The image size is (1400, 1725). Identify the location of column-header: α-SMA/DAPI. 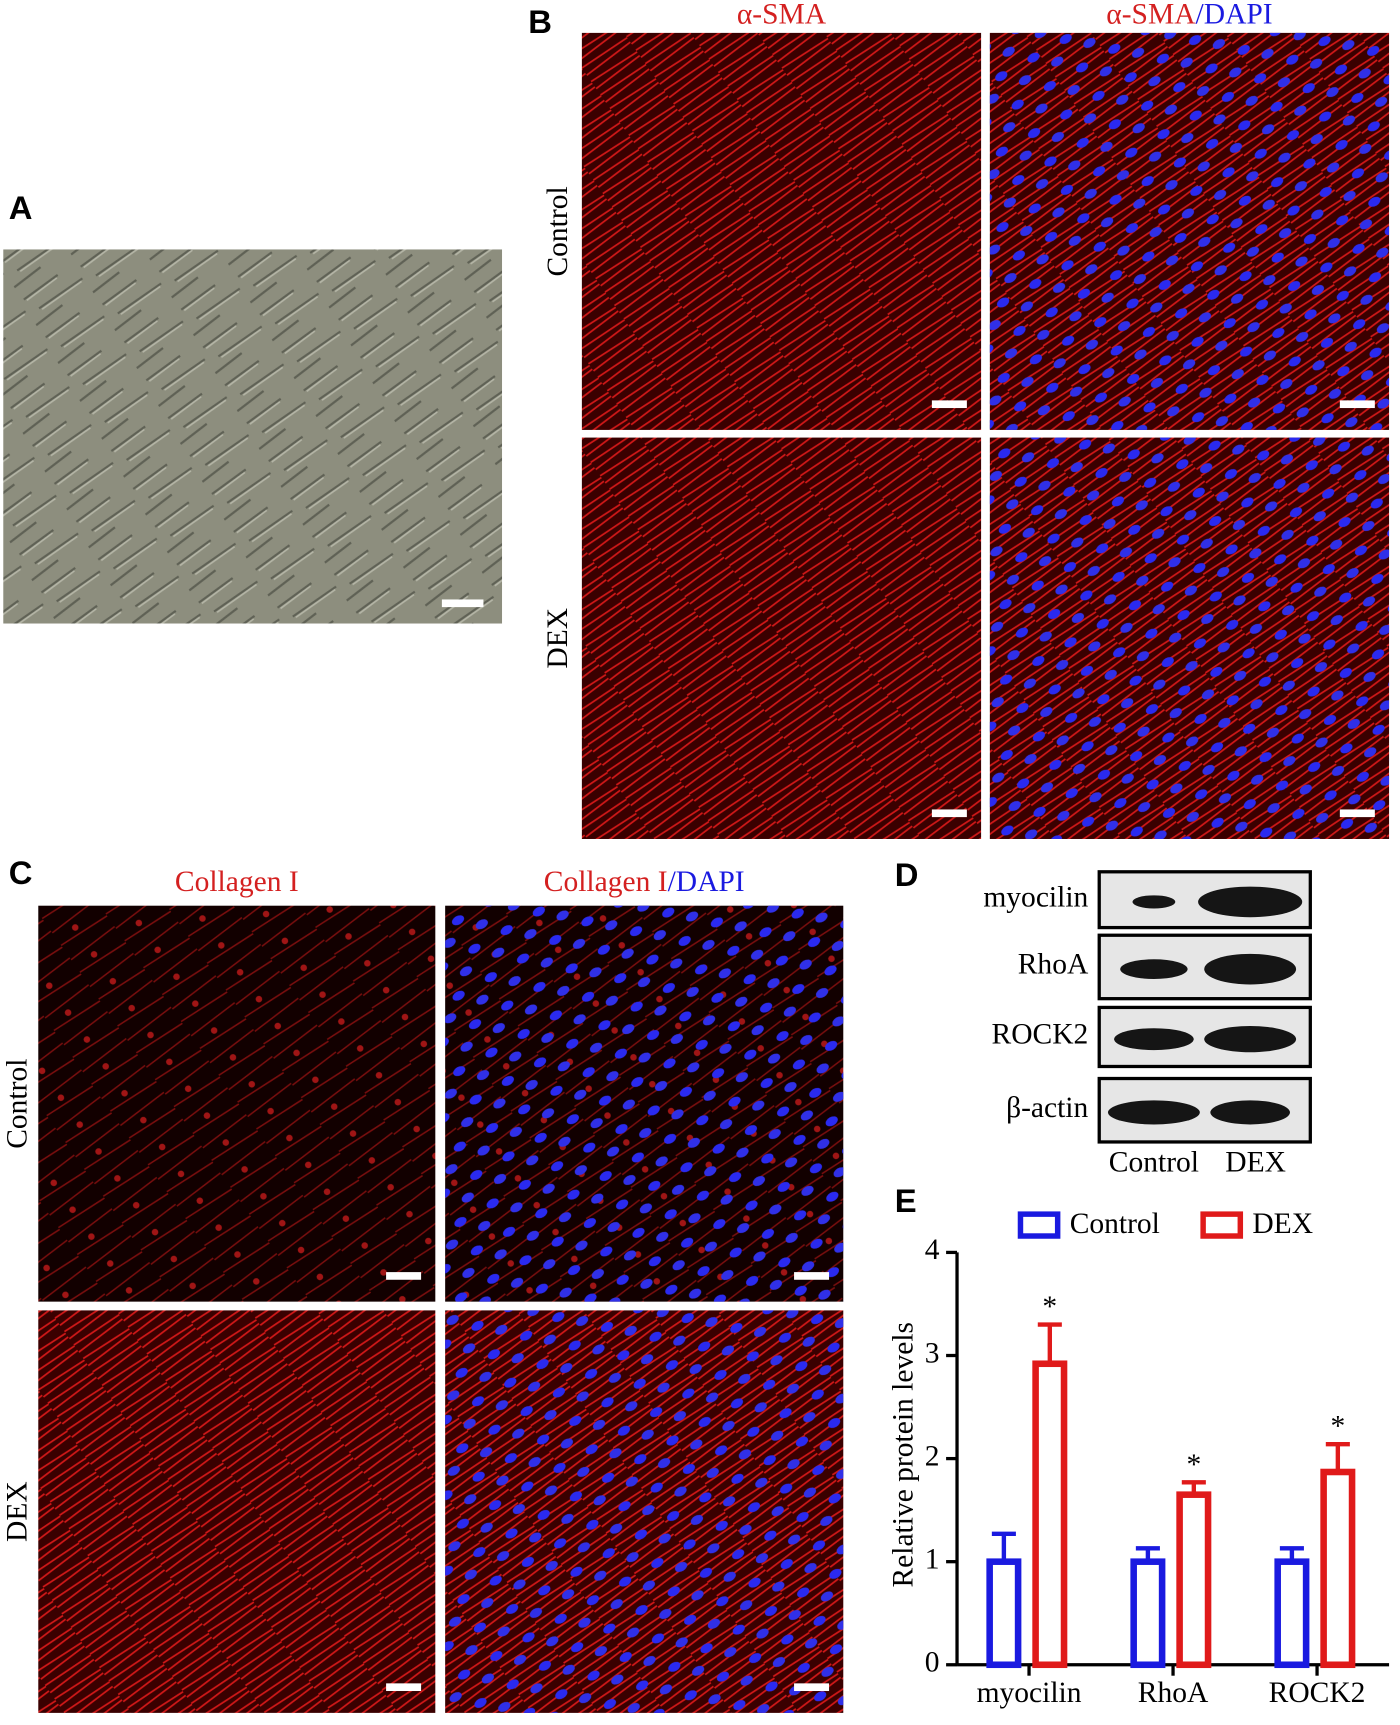
(1189, 15).